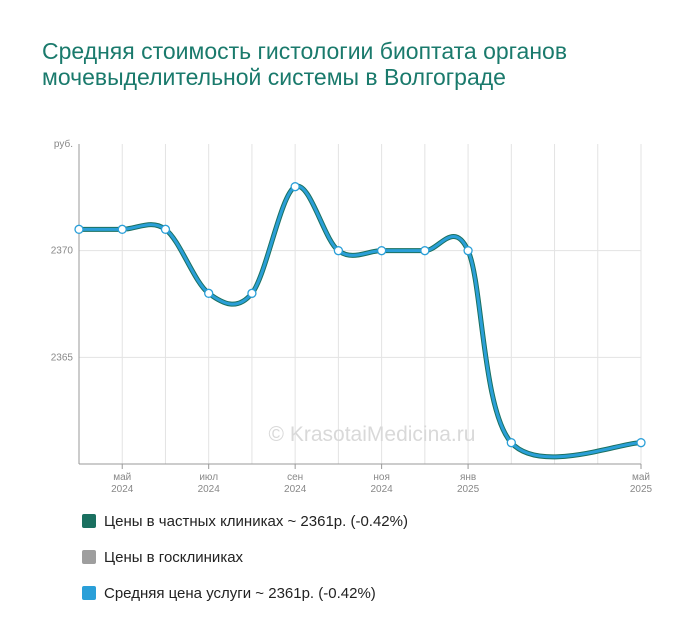 This screenshot has width=700, height=641. What do you see at coordinates (89, 557) in the screenshot?
I see `legend-swatch-public` at bounding box center [89, 557].